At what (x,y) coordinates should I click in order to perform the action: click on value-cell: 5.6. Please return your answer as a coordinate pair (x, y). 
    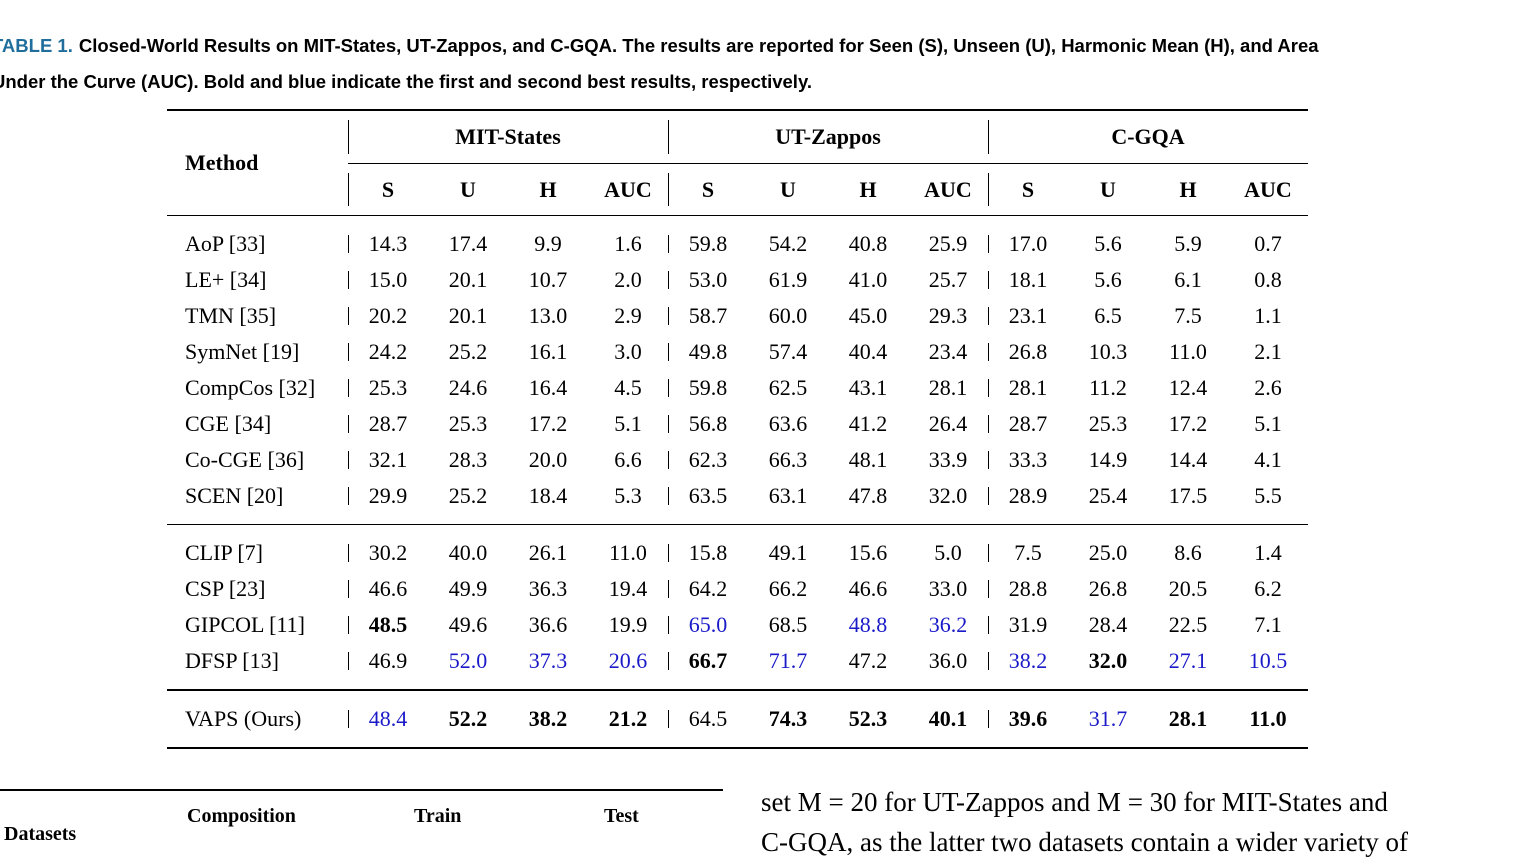
    Looking at the image, I should click on (1108, 279).